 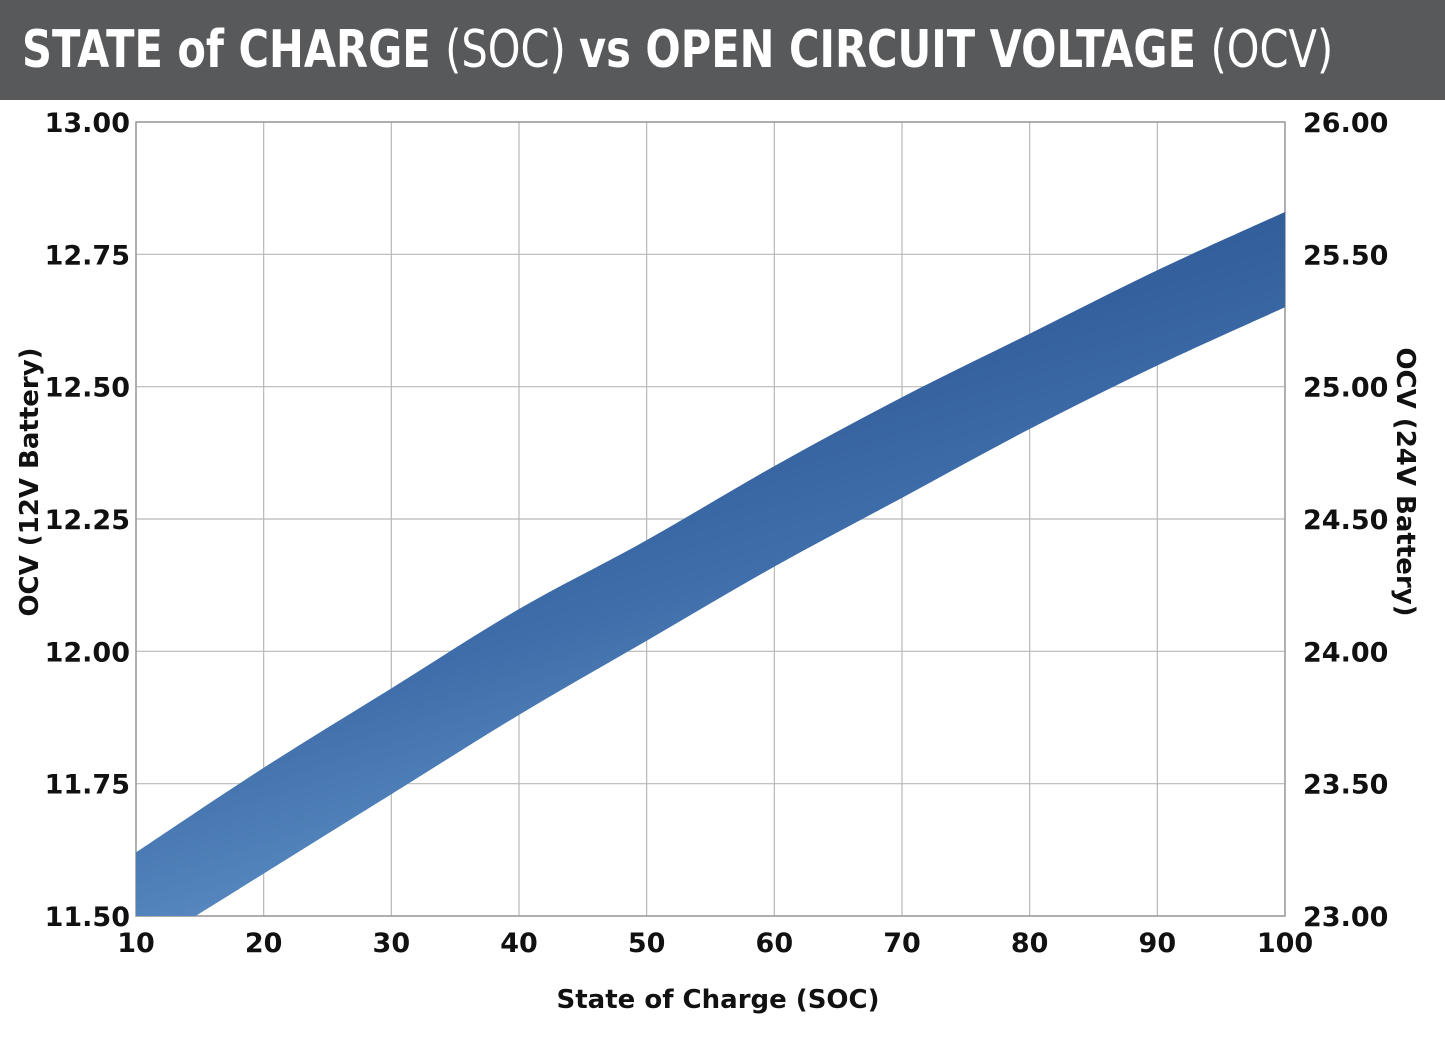 What do you see at coordinates (1272, 50) in the screenshot?
I see `title-segment-4: (OCV)` at bounding box center [1272, 50].